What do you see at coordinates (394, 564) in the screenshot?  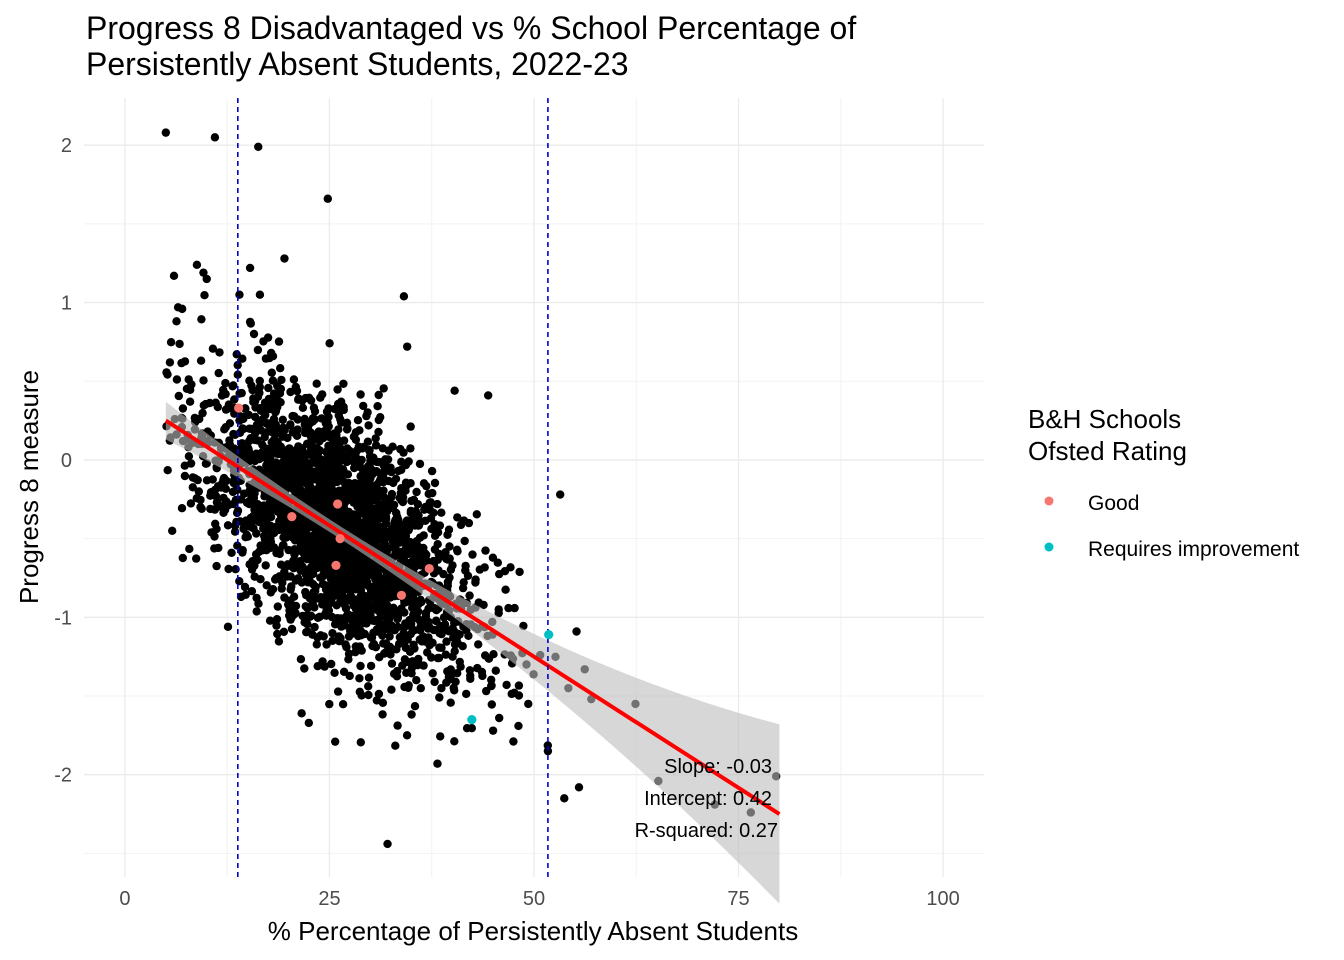 I see `highlighted-points` at bounding box center [394, 564].